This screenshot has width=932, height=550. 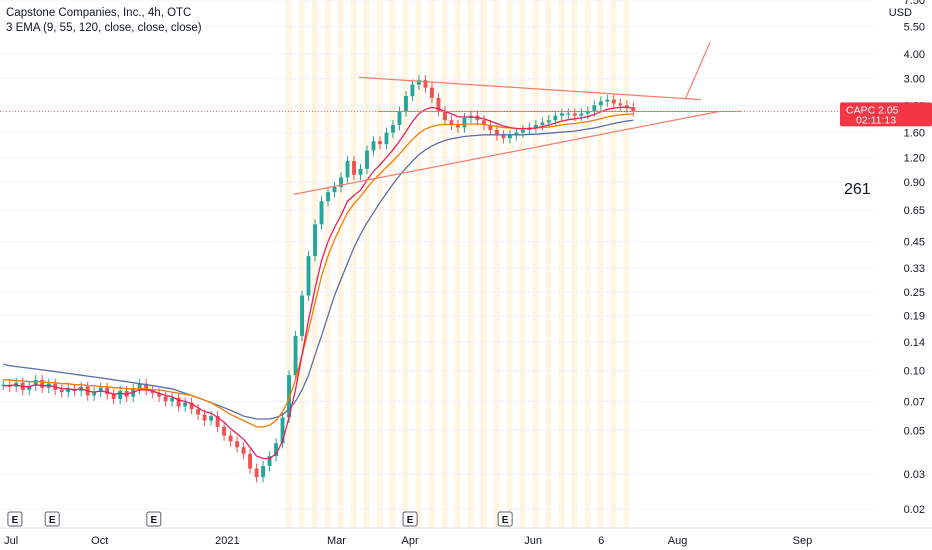 I want to click on y-tick-label: 0.25, so click(x=914, y=293).